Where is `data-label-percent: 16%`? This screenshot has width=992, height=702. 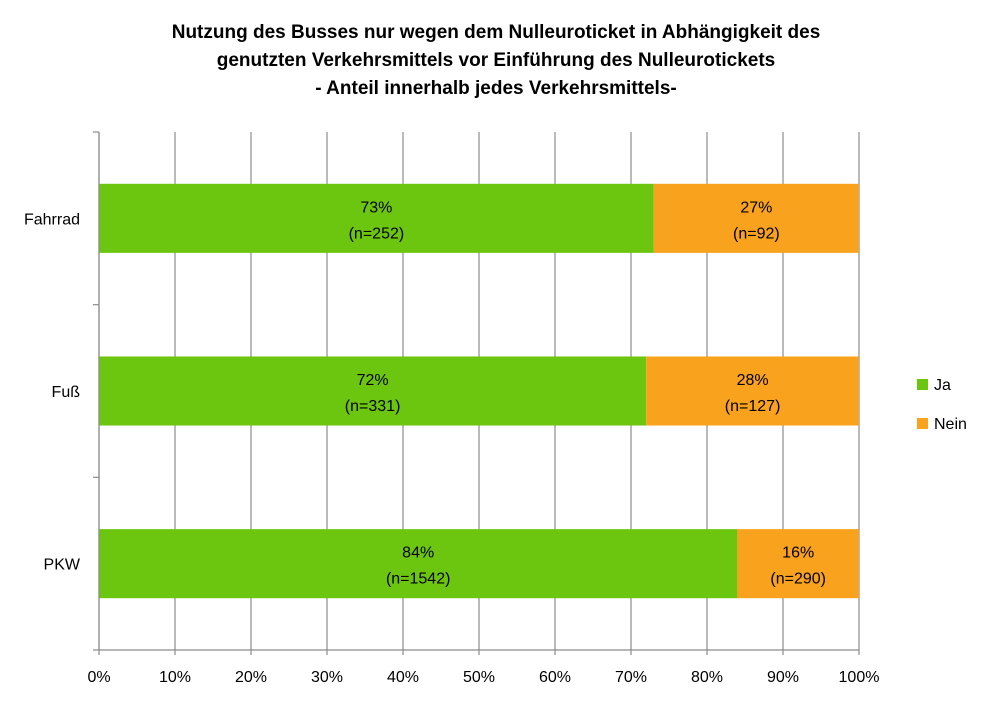
data-label-percent: 16% is located at coordinates (798, 553).